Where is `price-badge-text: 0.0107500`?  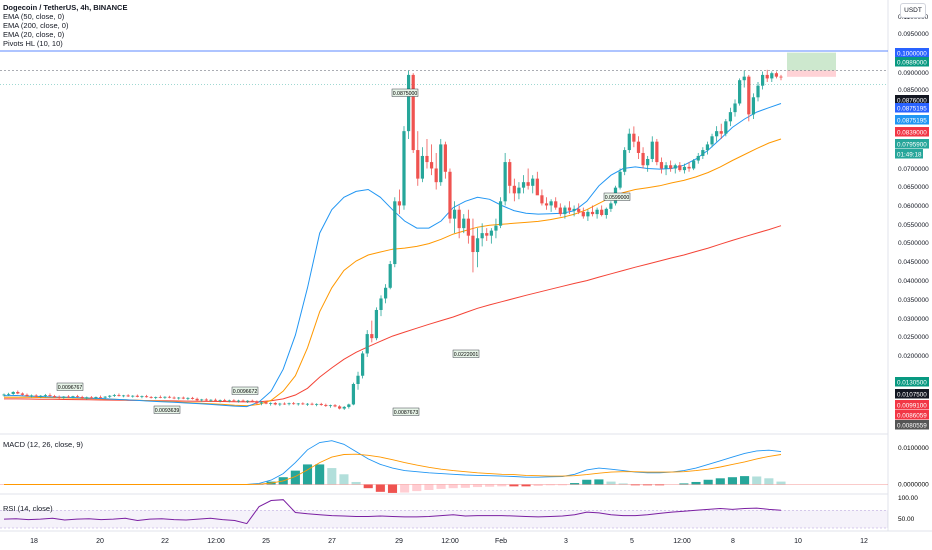
price-badge-text: 0.0107500 is located at coordinates (912, 395).